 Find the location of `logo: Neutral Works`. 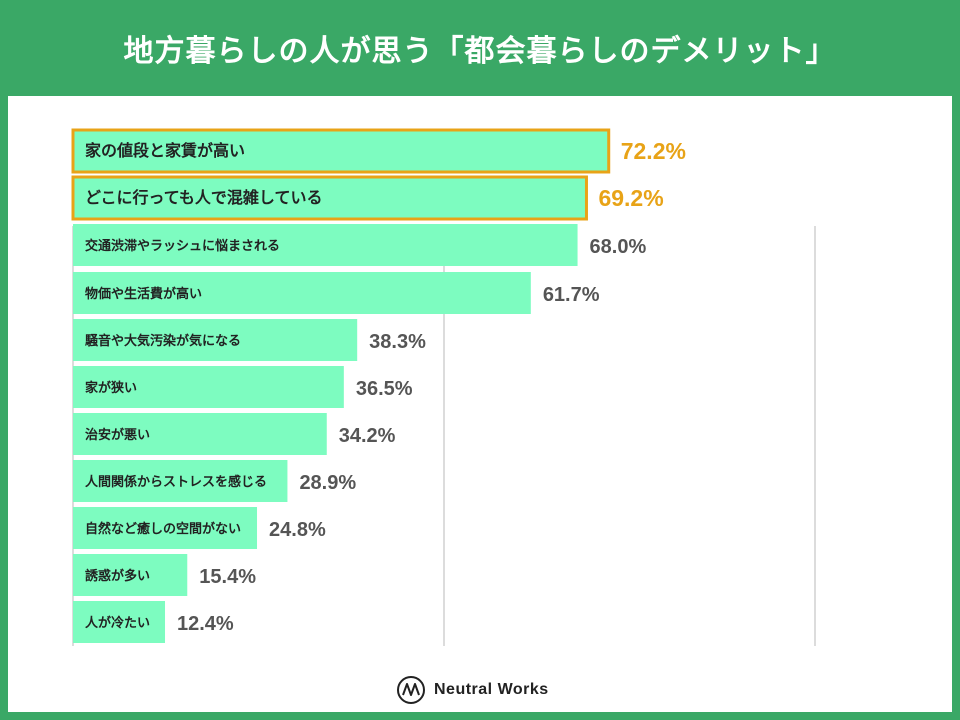

logo: Neutral Works is located at coordinates (472, 690).